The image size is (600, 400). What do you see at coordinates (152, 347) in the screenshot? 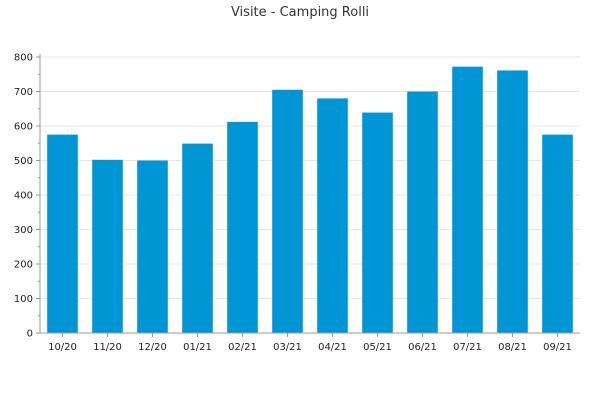
I see `x-tick-label: 12/20` at bounding box center [152, 347].